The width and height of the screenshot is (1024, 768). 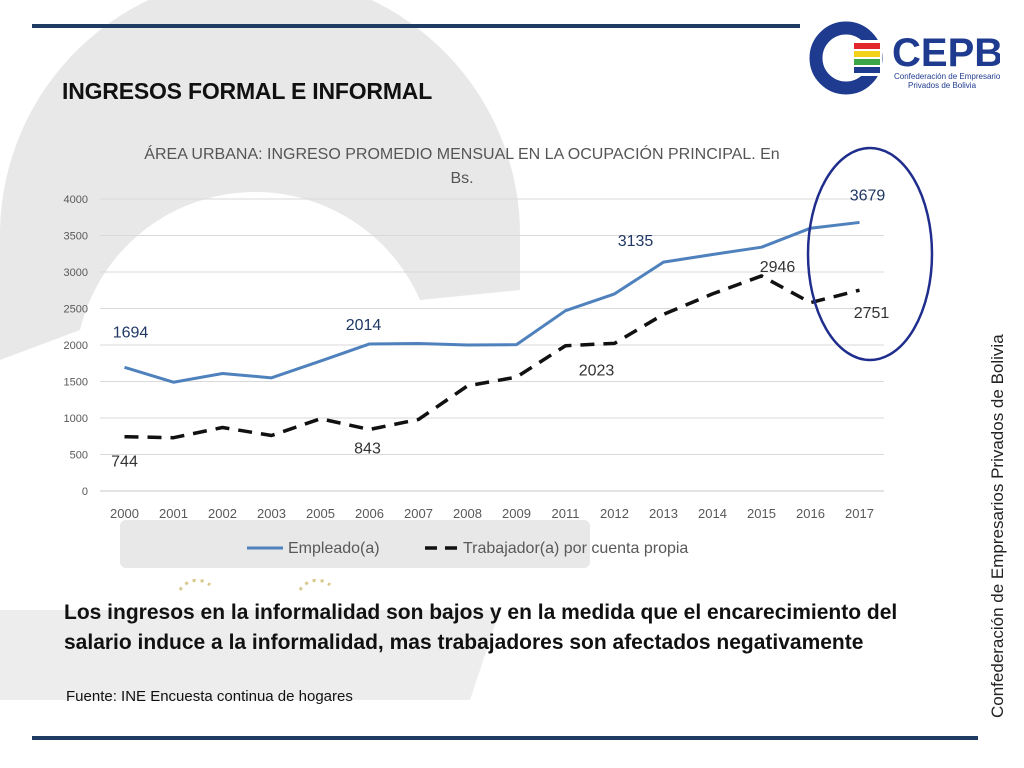 What do you see at coordinates (364, 325) in the screenshot?
I see `data-label: 2014` at bounding box center [364, 325].